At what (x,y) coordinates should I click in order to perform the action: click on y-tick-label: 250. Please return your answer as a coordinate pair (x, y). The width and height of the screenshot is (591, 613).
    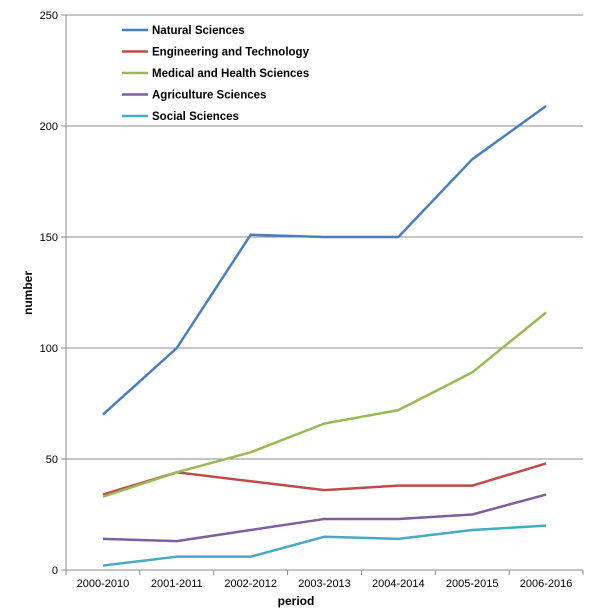
    Looking at the image, I should click on (49, 16).